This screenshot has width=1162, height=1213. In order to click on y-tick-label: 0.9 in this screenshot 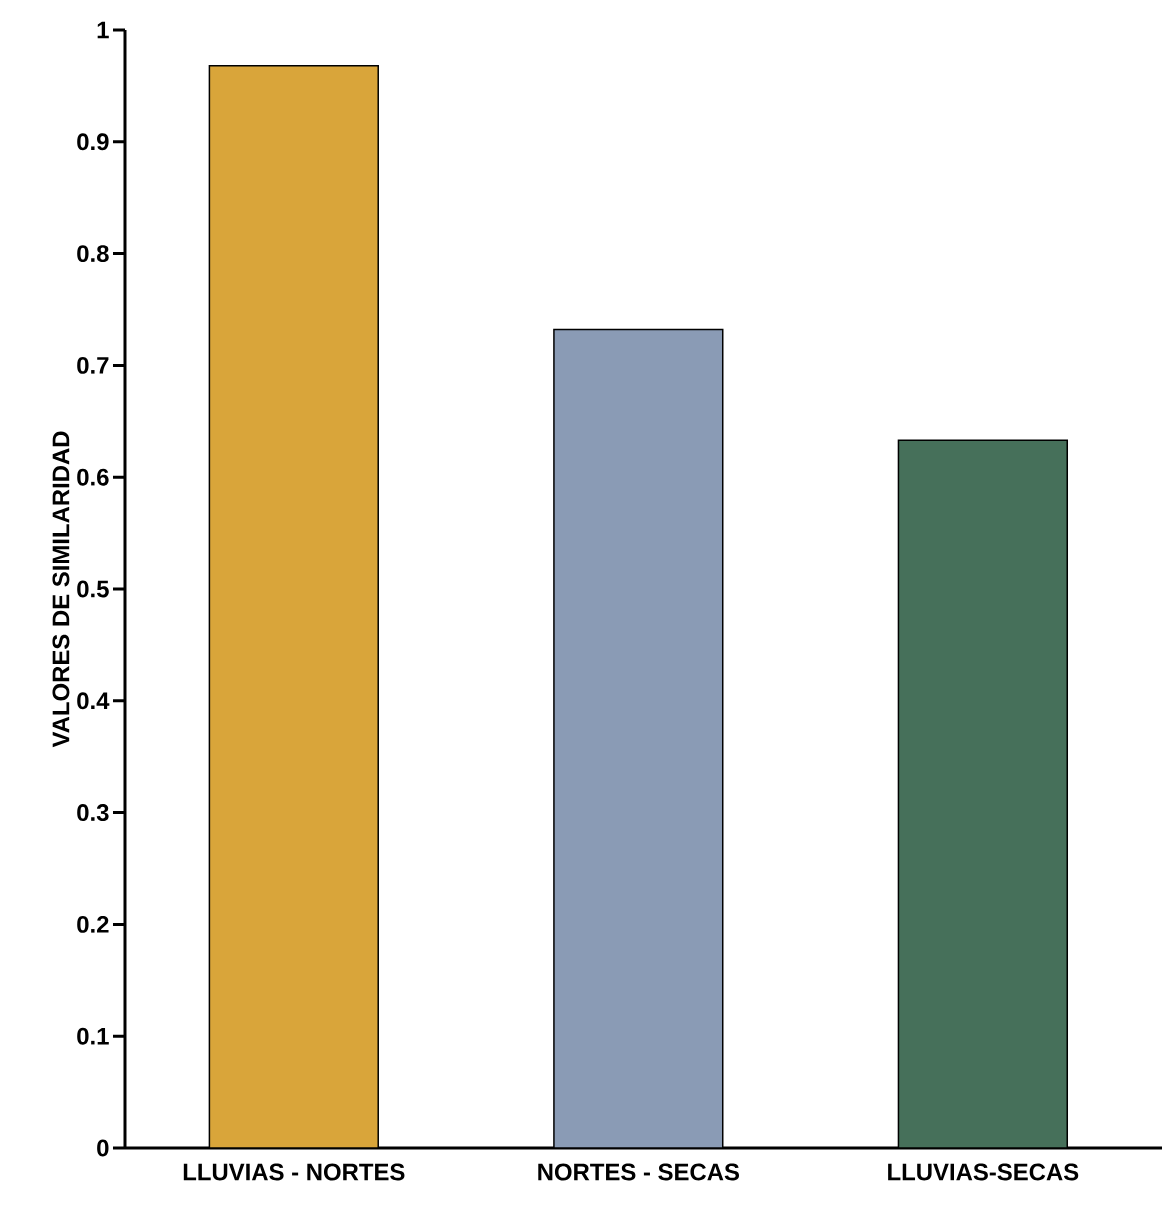, I will do `click(93, 142)`.